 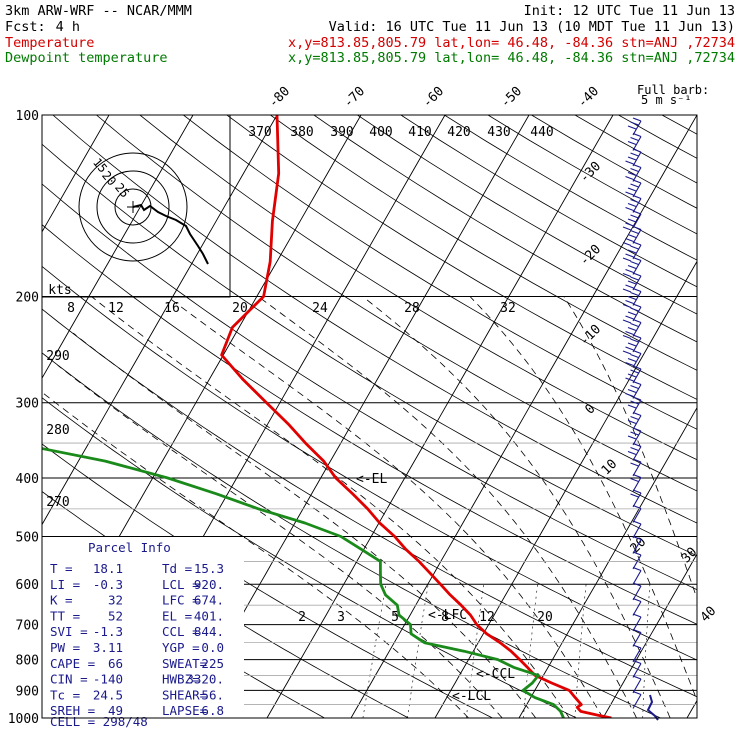 I want to click on speed-label: 12, so click(x=116, y=308).